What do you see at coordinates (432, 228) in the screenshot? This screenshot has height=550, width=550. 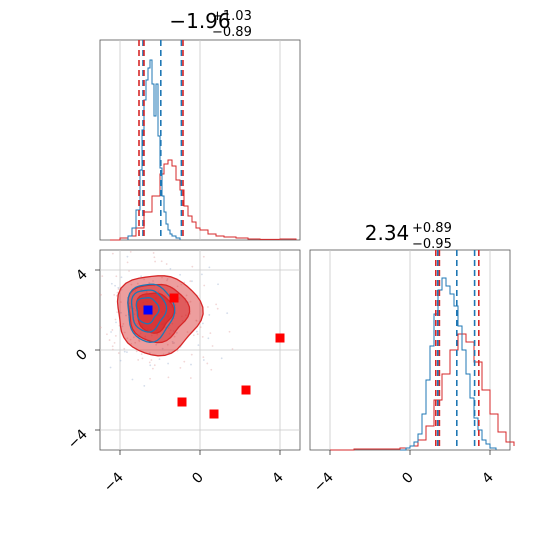 I see `title-param-2-upper: +0.89` at bounding box center [432, 228].